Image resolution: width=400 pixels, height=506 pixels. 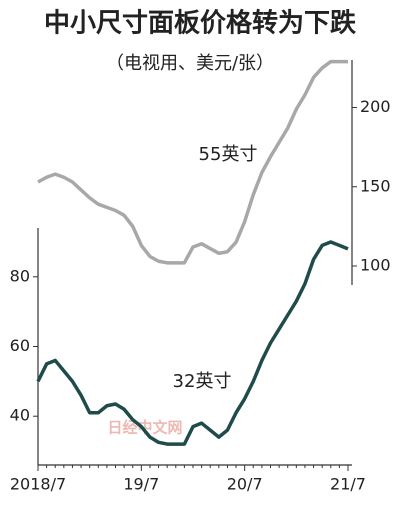 What do you see at coordinates (20, 345) in the screenshot?
I see `y-tick-label: 60` at bounding box center [20, 345].